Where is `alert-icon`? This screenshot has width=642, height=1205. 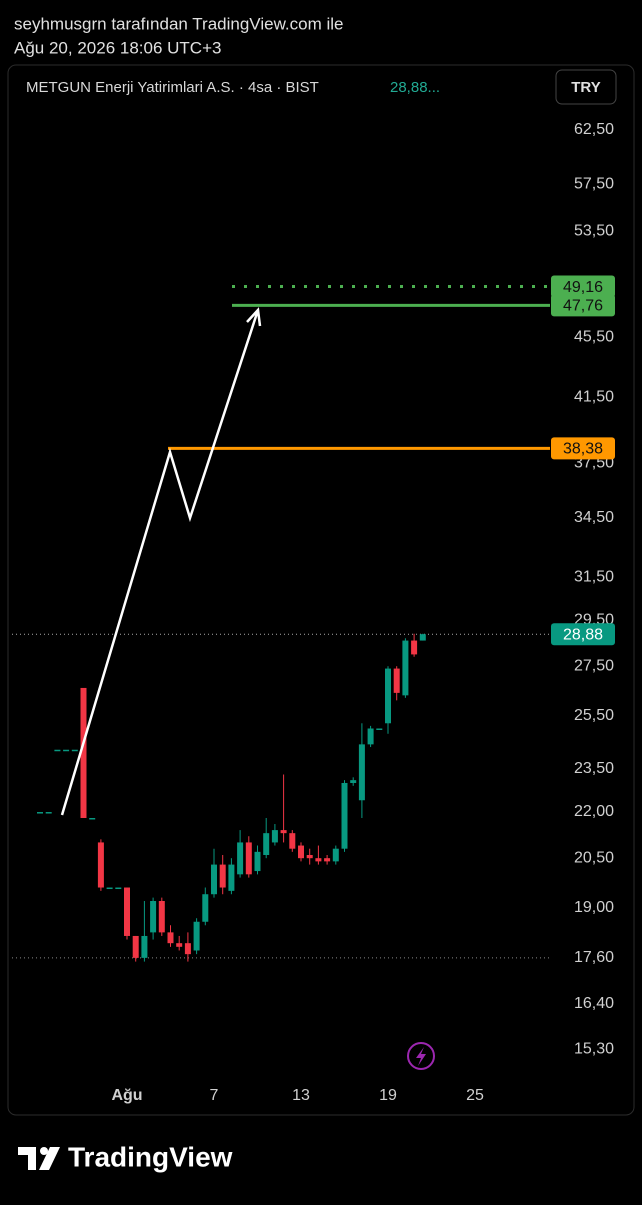 alert-icon is located at coordinates (421, 1056).